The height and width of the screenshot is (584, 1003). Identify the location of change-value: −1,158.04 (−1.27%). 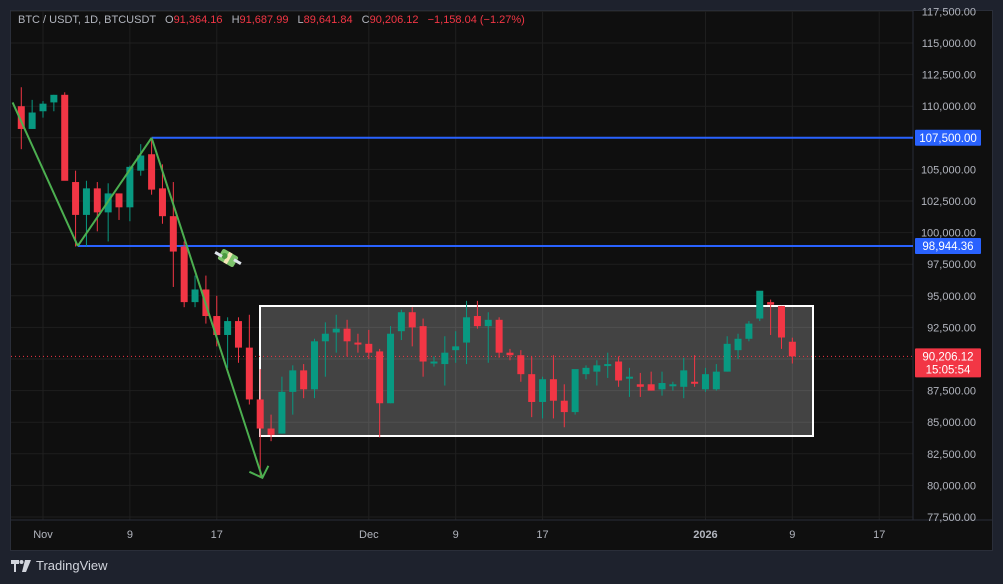
(476, 20).